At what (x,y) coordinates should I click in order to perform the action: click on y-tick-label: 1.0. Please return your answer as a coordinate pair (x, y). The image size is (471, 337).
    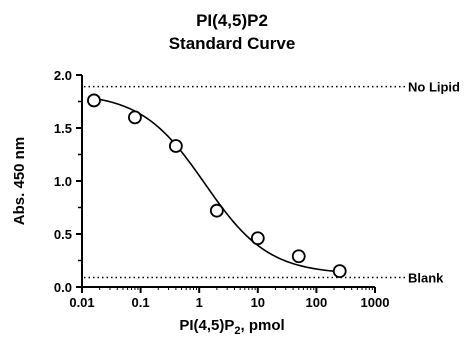
    Looking at the image, I should click on (63, 181).